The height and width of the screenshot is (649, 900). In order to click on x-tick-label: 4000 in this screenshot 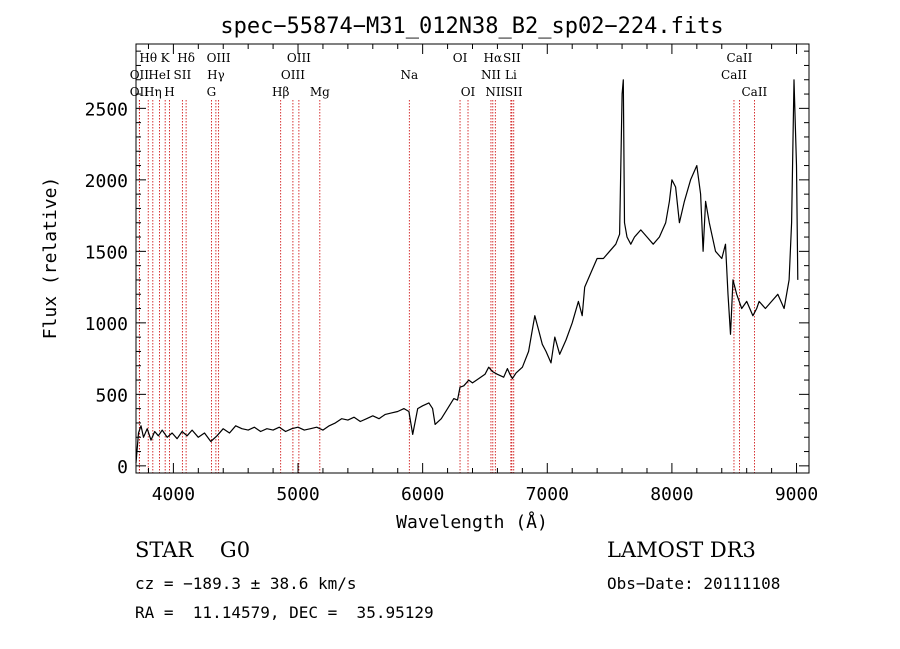, I will do `click(173, 494)`.